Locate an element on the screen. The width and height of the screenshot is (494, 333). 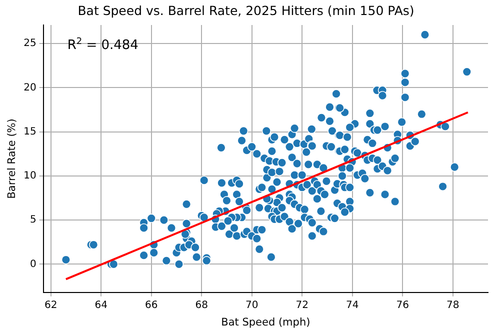
x-tick-label: 66 is located at coordinates (151, 305).